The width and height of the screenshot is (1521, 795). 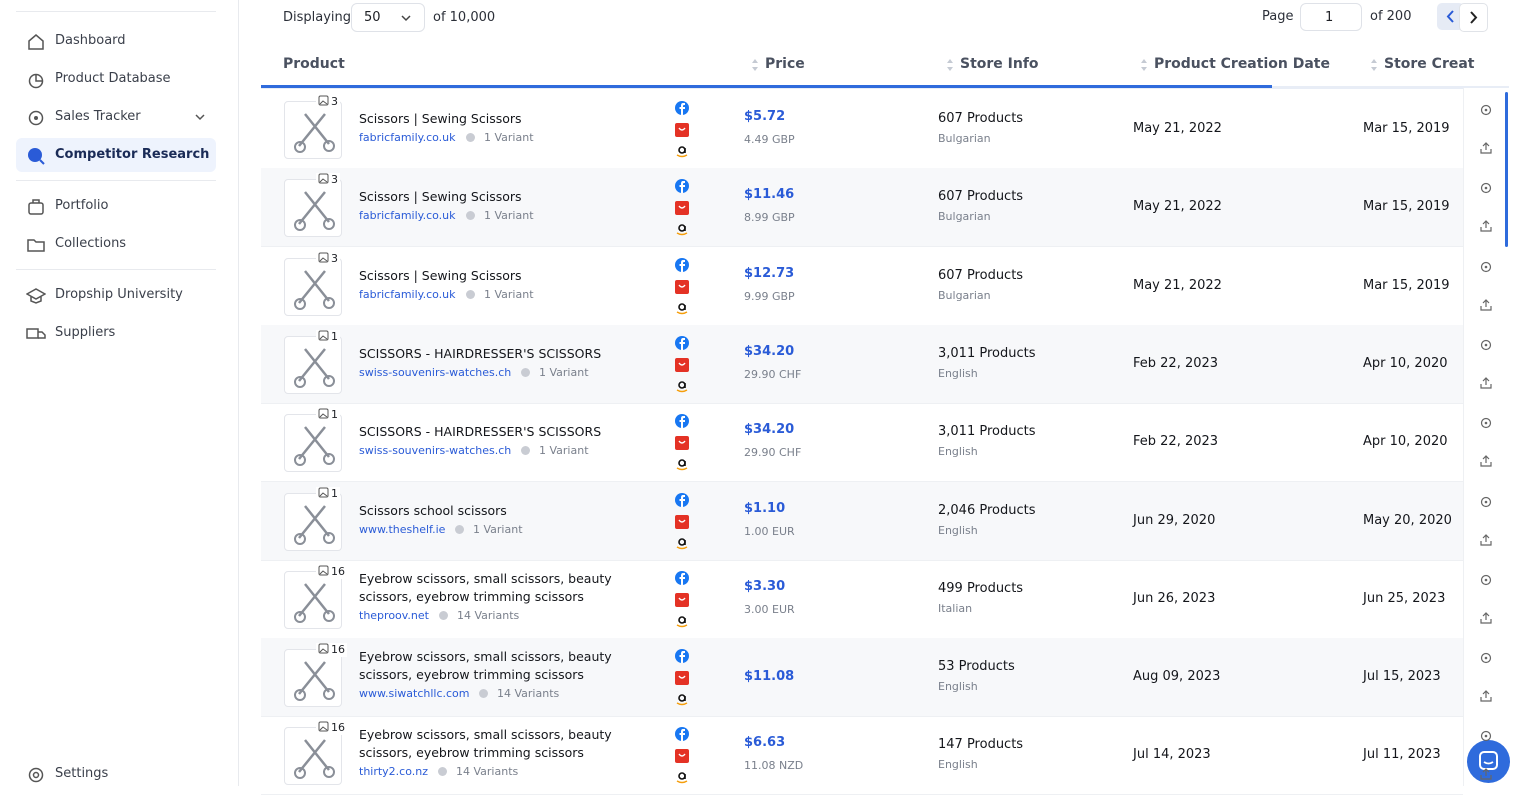 What do you see at coordinates (433, 510) in the screenshot?
I see `product-title: Scissors school scissors` at bounding box center [433, 510].